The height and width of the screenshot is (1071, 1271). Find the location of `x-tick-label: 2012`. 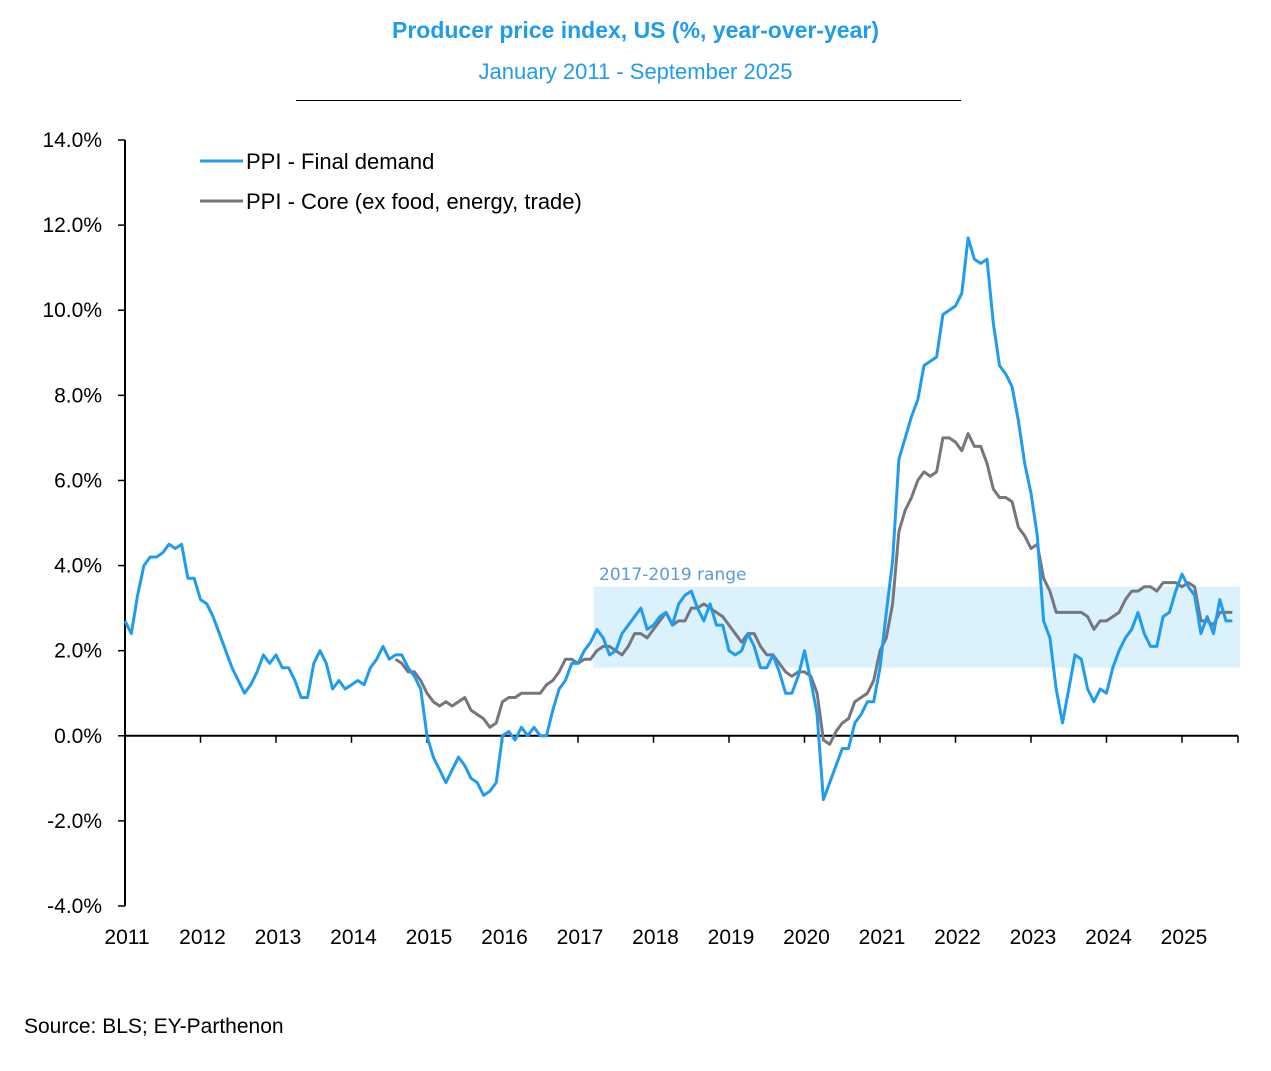

x-tick-label: 2012 is located at coordinates (202, 937).